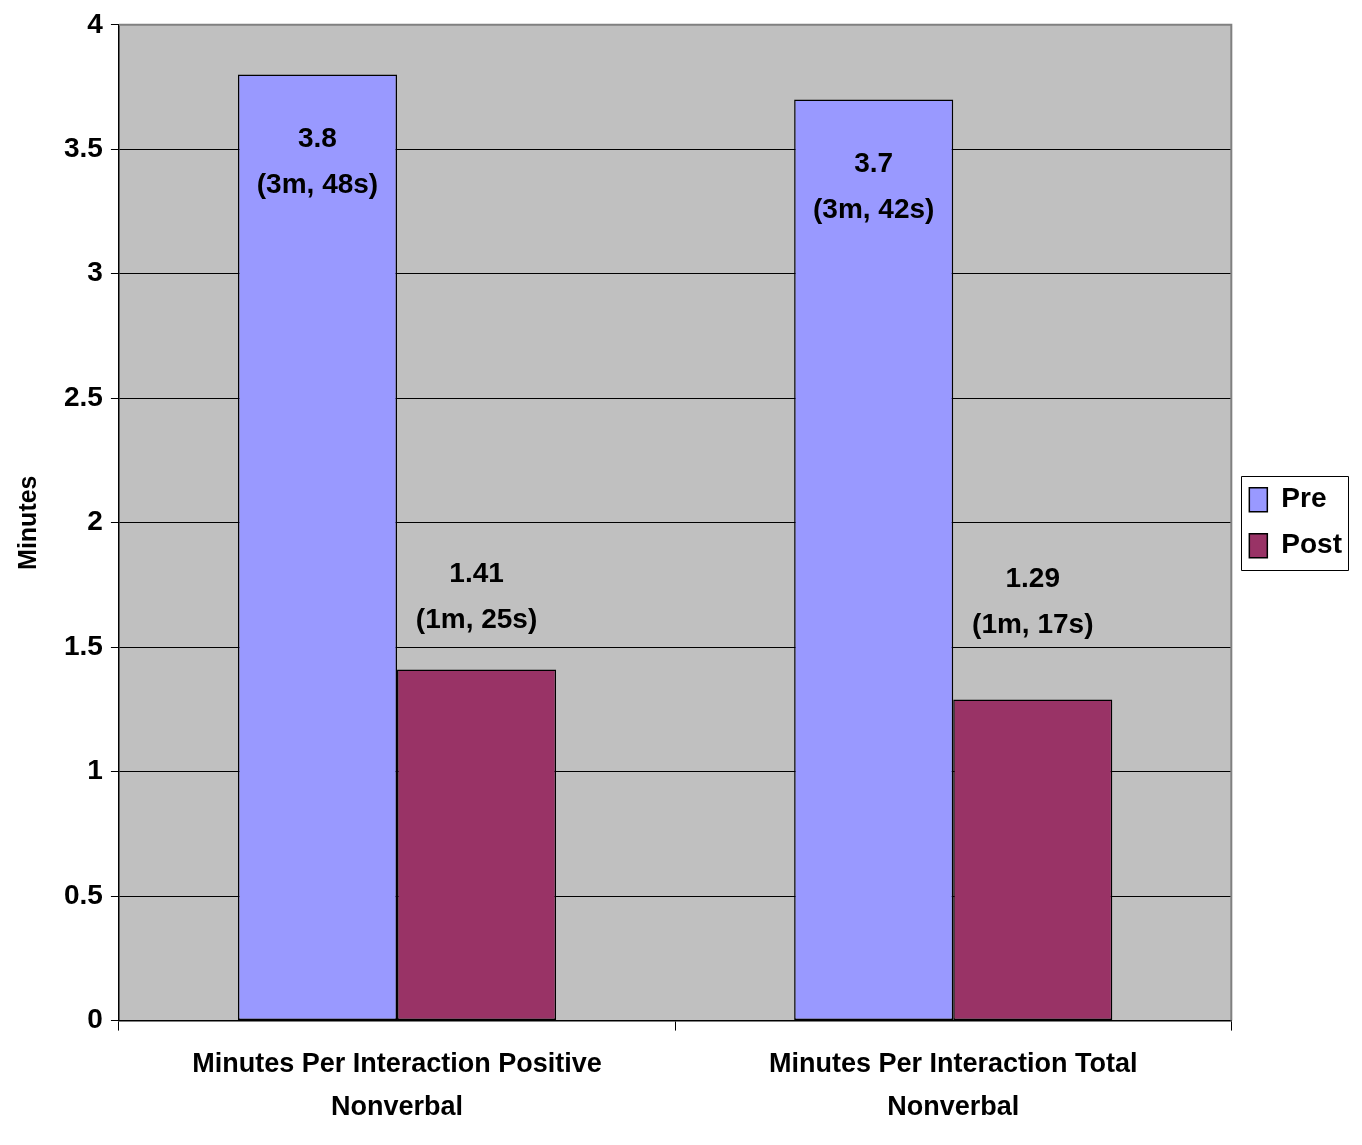  What do you see at coordinates (317, 161) in the screenshot?
I see `data-label: 3.8 (3m, 48s)` at bounding box center [317, 161].